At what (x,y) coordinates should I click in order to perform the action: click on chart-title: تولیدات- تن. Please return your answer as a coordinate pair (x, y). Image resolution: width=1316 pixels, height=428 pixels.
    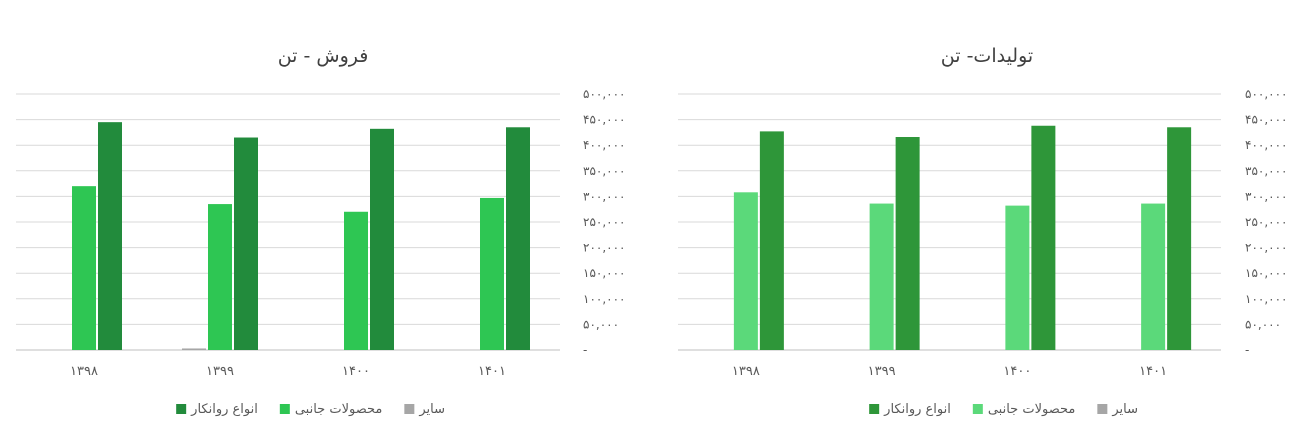
    Looking at the image, I should click on (987, 56).